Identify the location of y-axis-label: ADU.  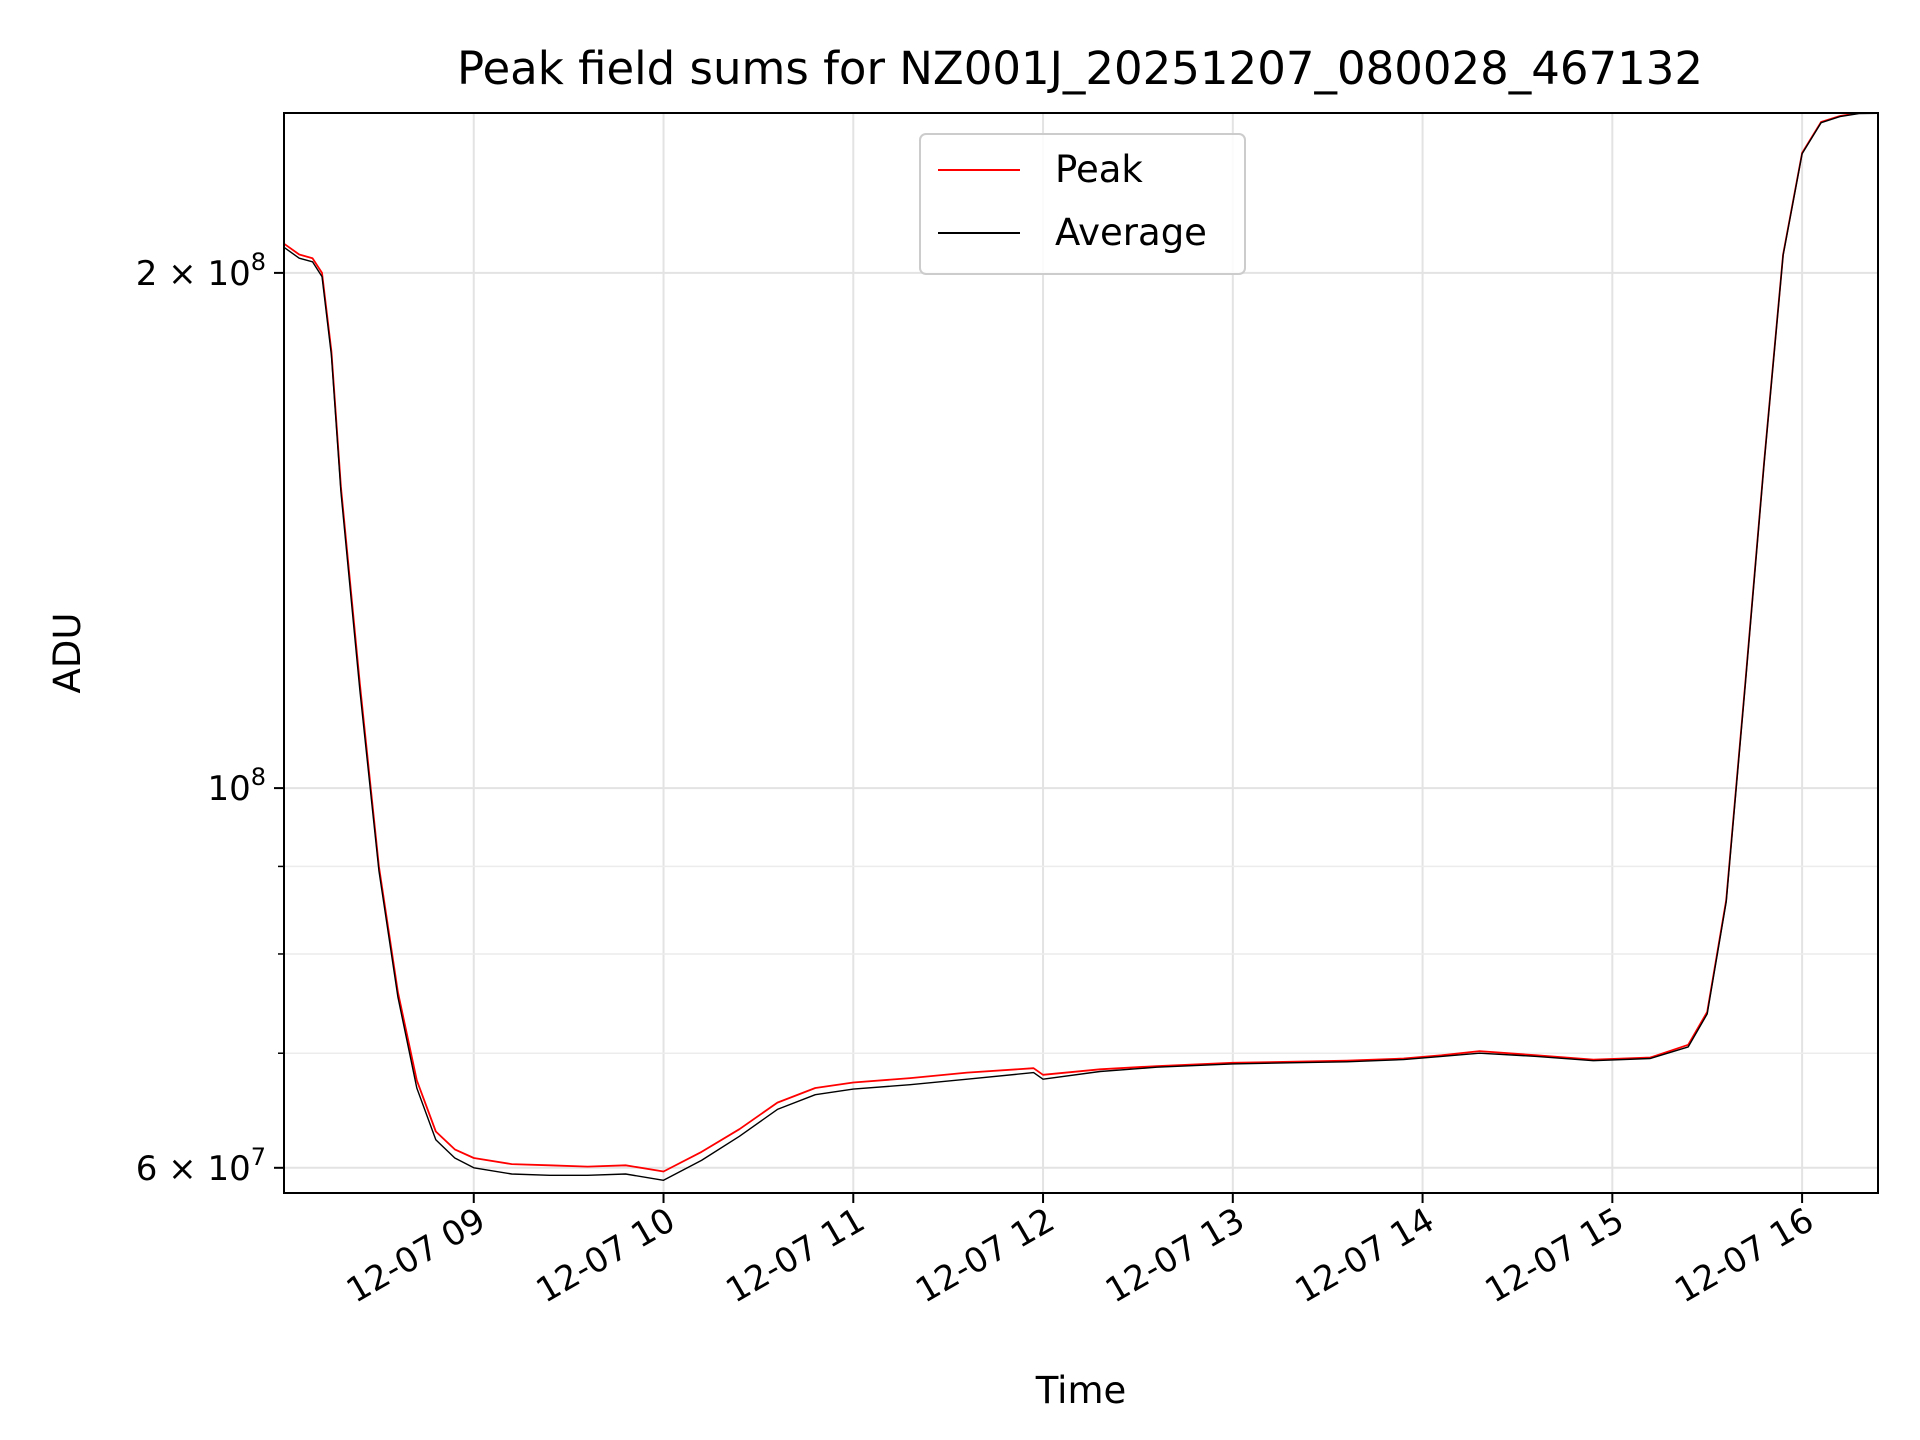
(67, 653).